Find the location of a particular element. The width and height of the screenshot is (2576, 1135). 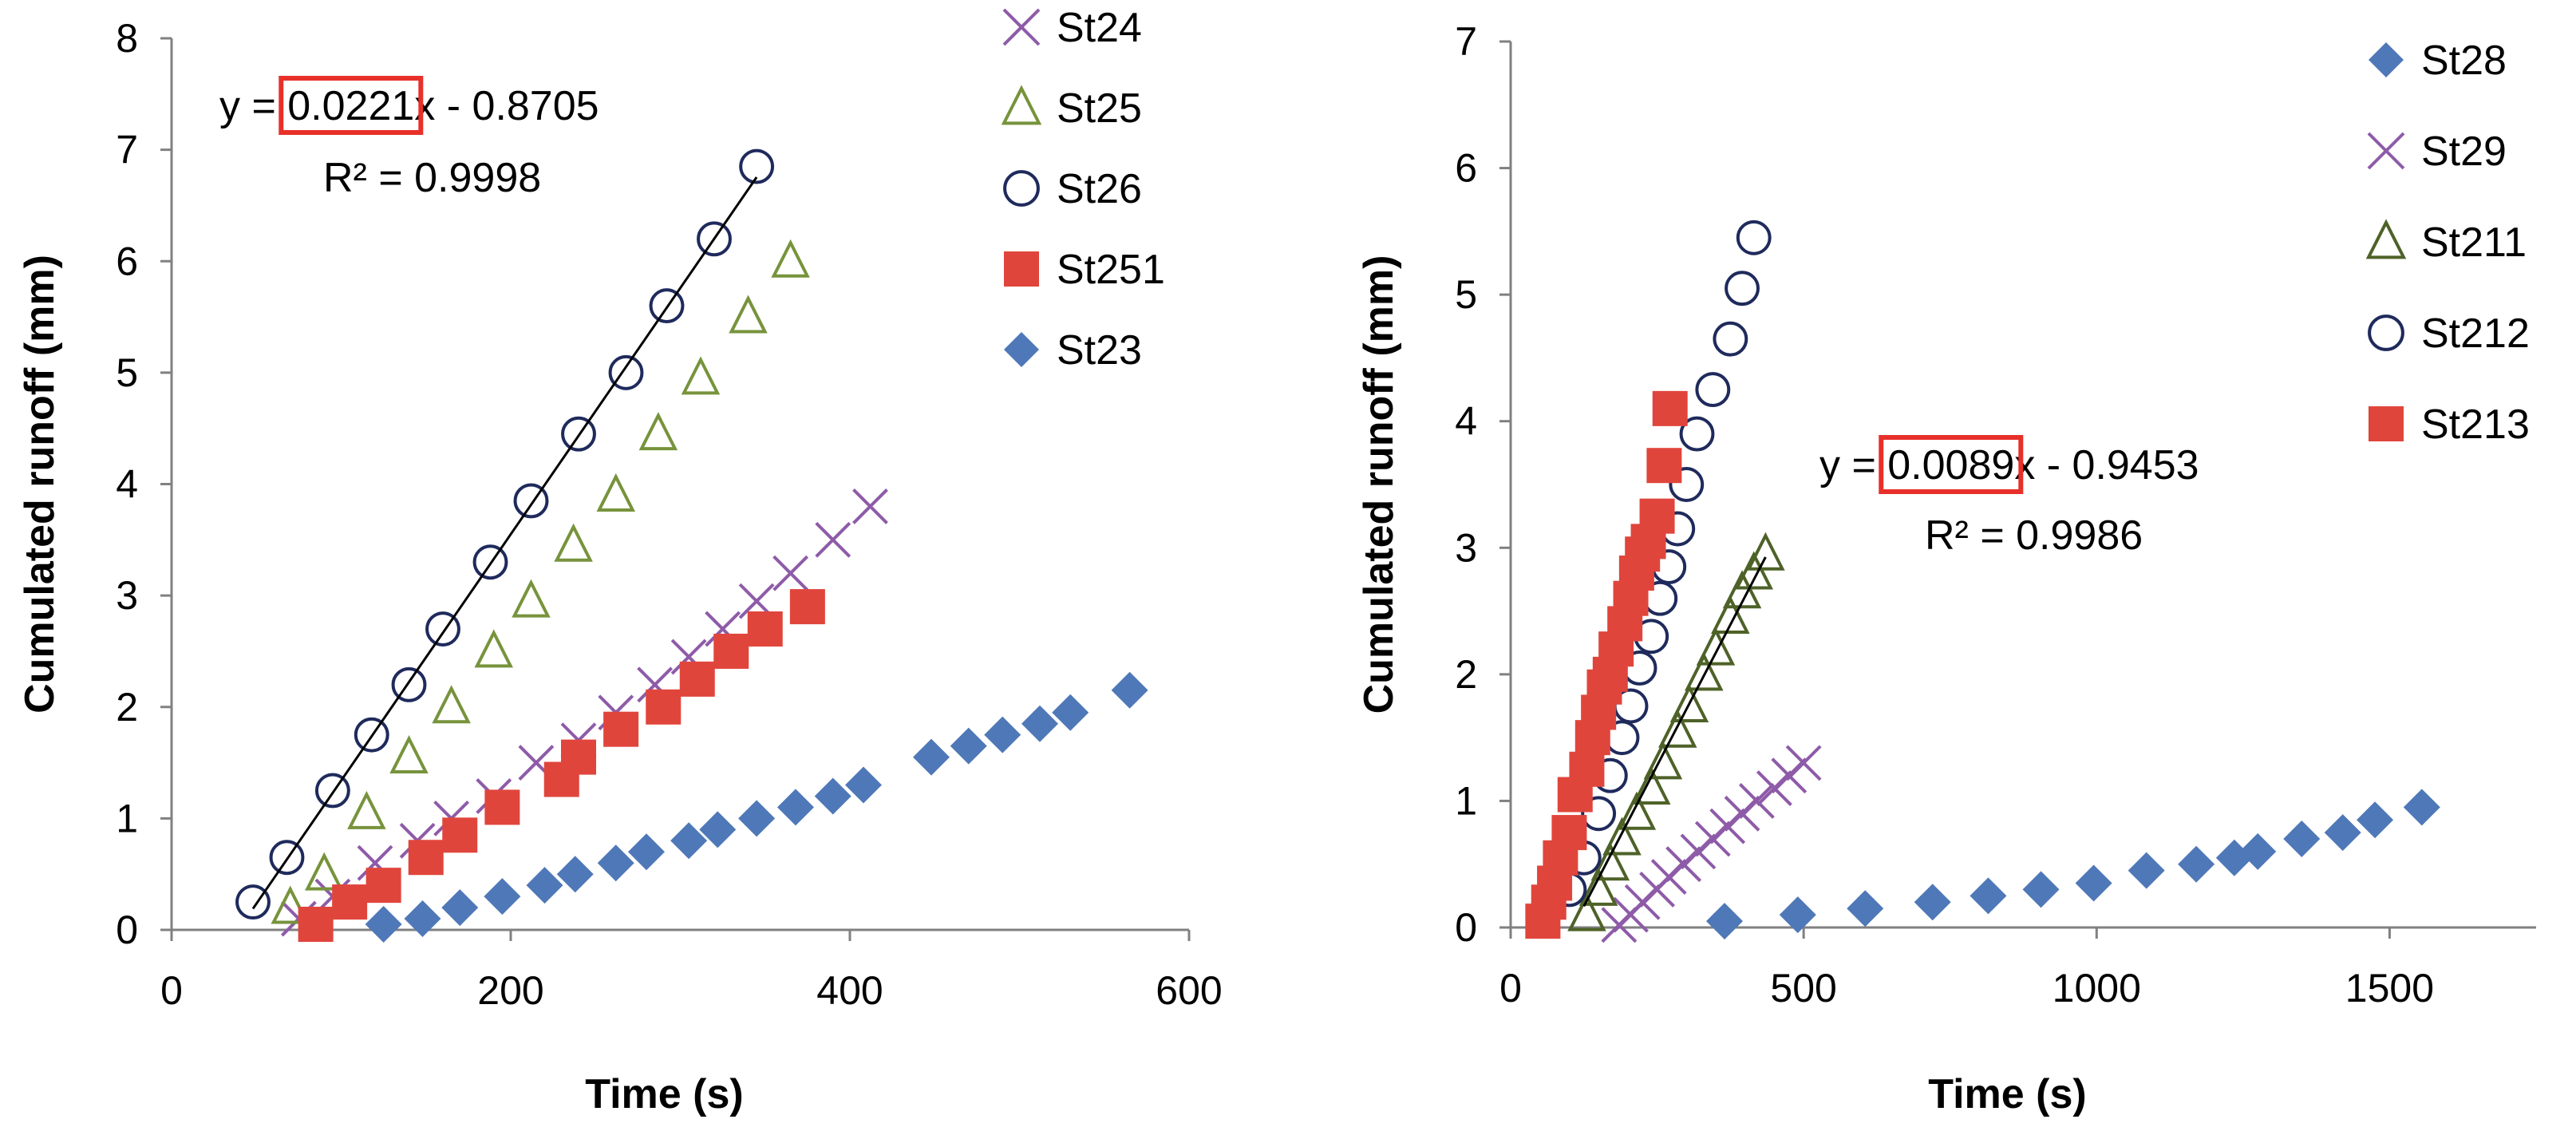

legend-label: St24 is located at coordinates (1099, 28).